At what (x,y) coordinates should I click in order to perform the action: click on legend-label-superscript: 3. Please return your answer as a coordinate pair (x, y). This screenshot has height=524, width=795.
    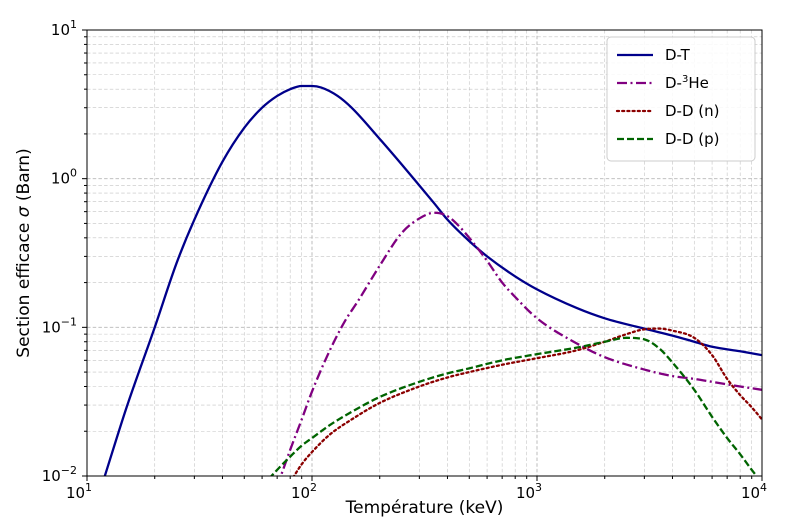
    Looking at the image, I should click on (685, 79).